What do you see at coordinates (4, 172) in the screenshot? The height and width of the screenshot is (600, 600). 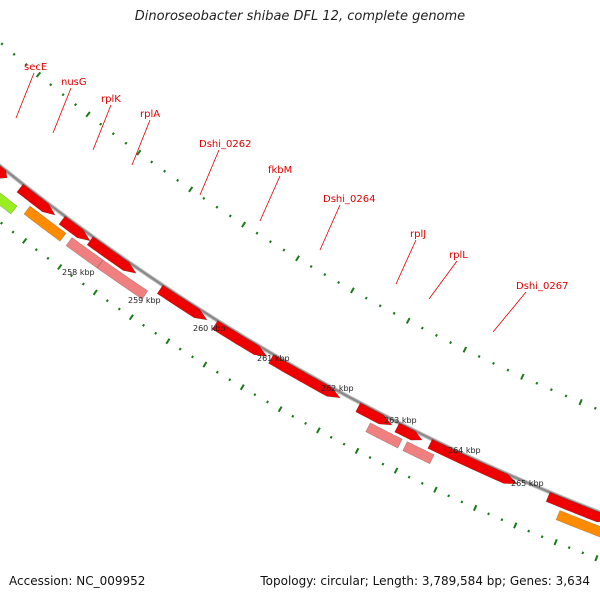 I see `feature-secE` at bounding box center [4, 172].